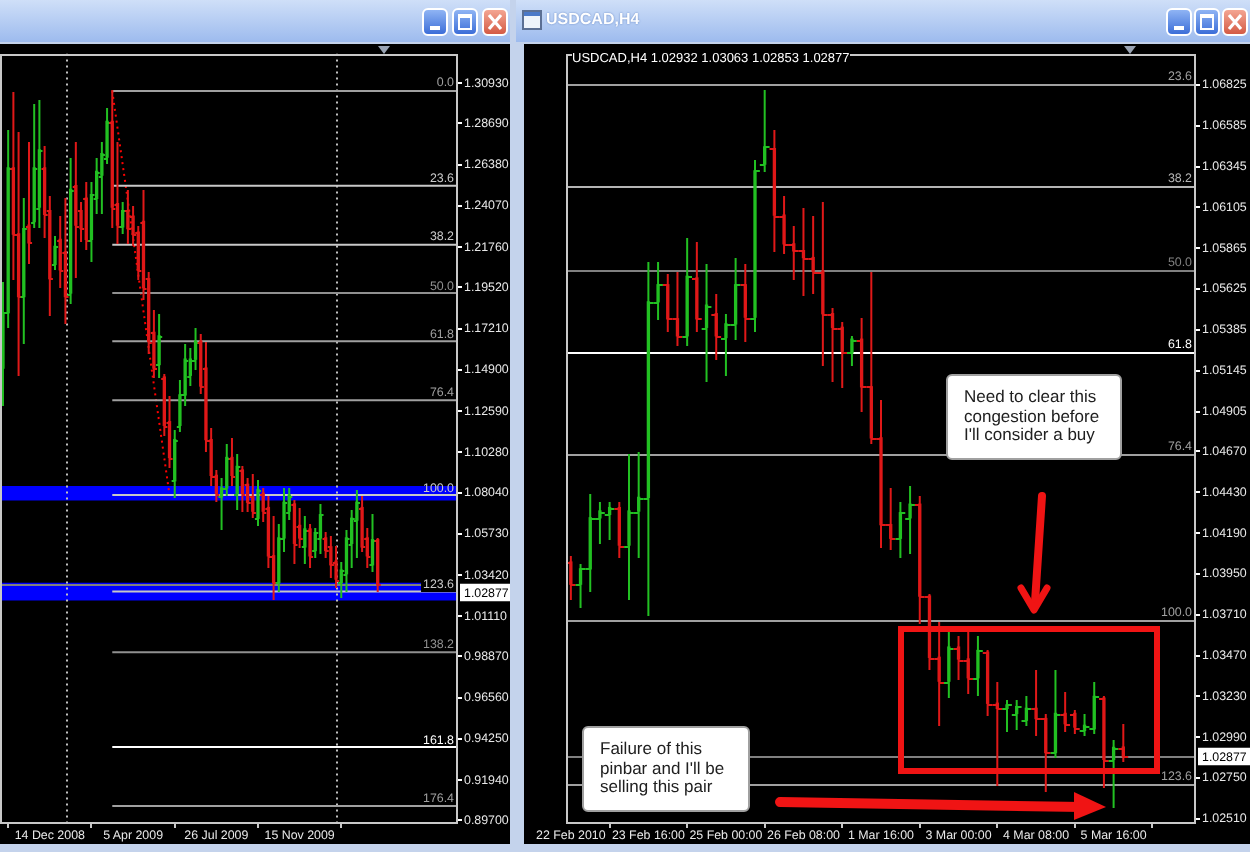  What do you see at coordinates (1034, 417) in the screenshot?
I see `annotation: Need to clear this congestion before I'll consider a buy` at bounding box center [1034, 417].